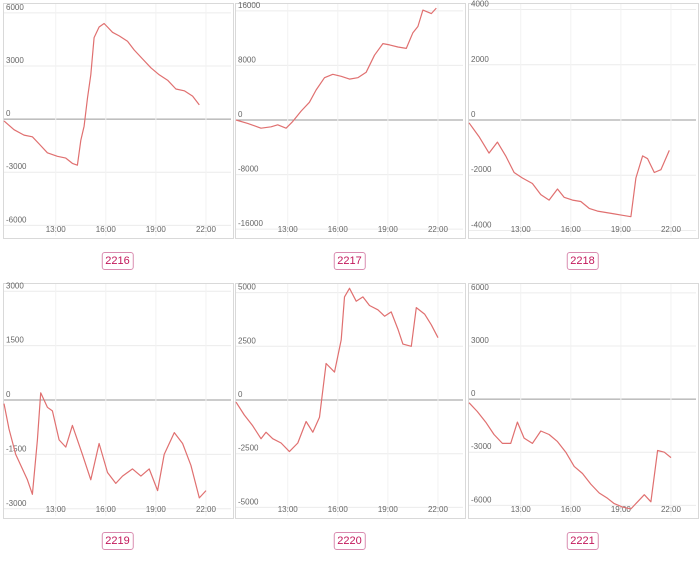 This screenshot has height=561, width=700. What do you see at coordinates (15, 340) in the screenshot?
I see `y-tick-label: 1500` at bounding box center [15, 340].